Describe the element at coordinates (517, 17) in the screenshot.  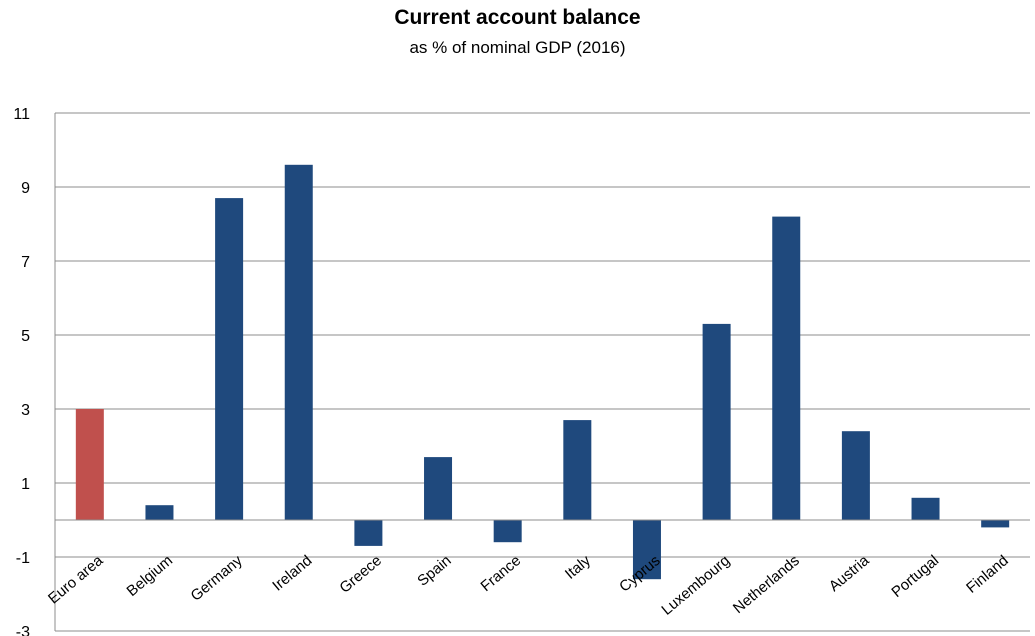
I see `chart-title: Current account balance` at that location.